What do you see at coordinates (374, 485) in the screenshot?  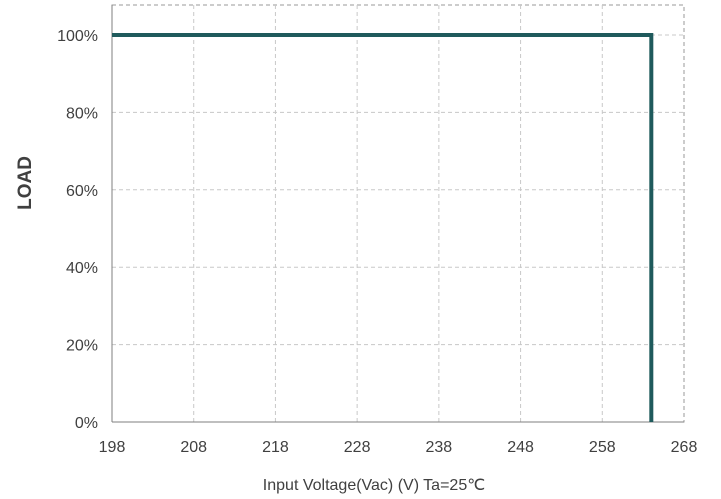 I see `x-axis-title: Input Voltage(Vac) (V) Ta=25℃` at bounding box center [374, 485].